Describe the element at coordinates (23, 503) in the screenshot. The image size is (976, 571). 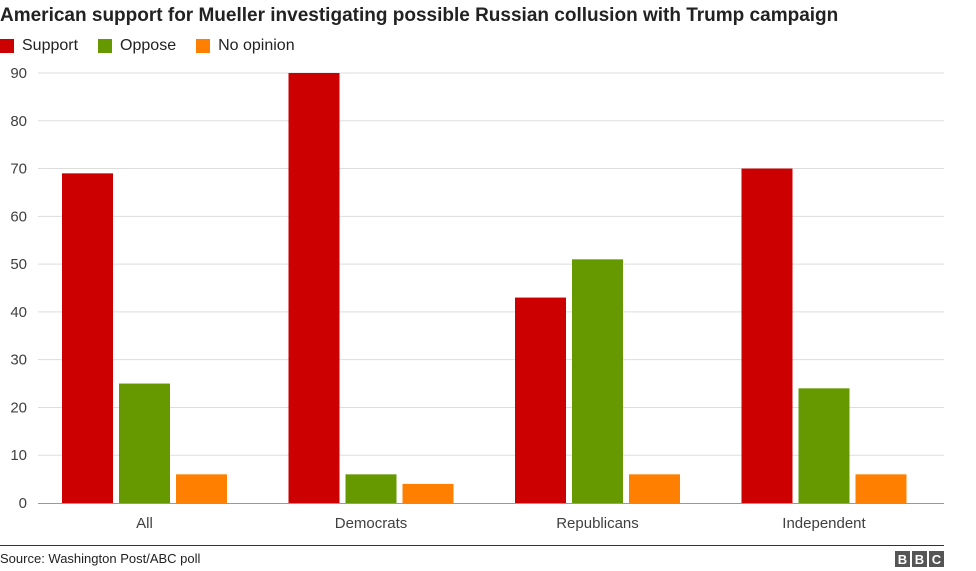
I see `y-tick-label: 0` at that location.